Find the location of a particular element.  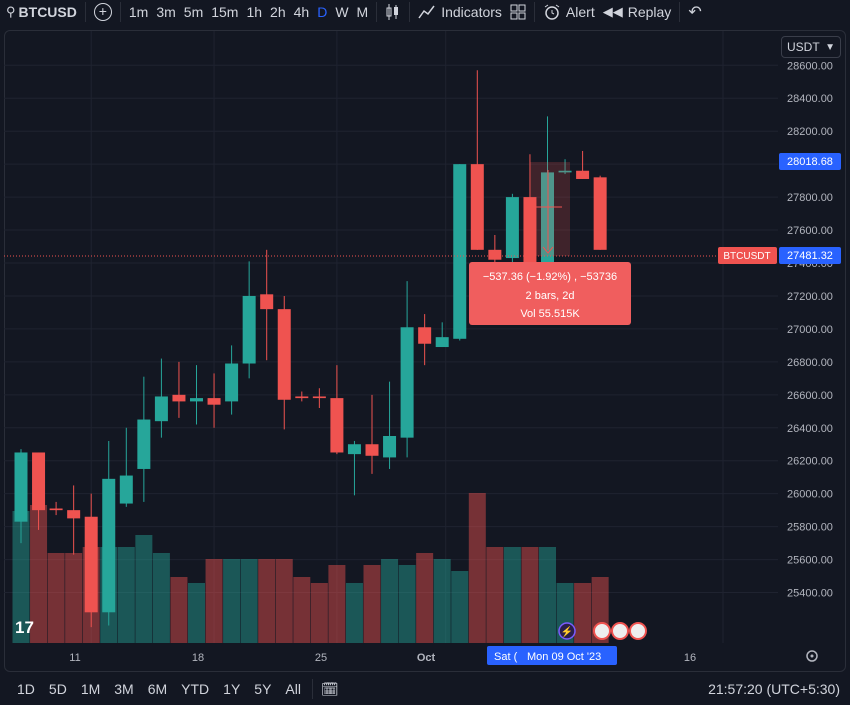

interval-group: 1m 3m 5m 15m 1h 2h 4h D W M is located at coordinates (248, 12).